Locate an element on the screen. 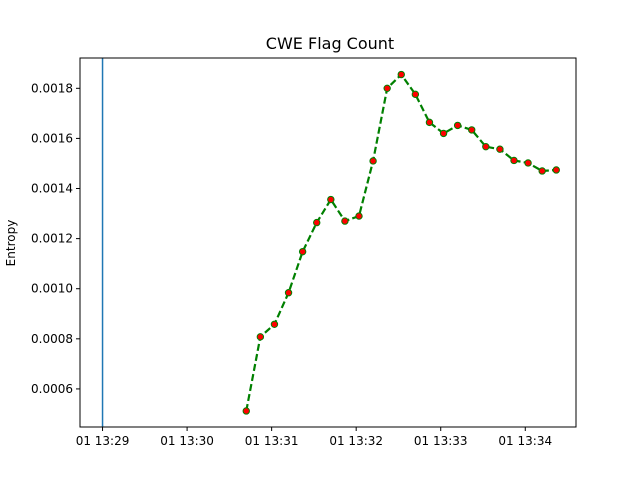  y-tick-label: 0.0012 is located at coordinates (52, 239).